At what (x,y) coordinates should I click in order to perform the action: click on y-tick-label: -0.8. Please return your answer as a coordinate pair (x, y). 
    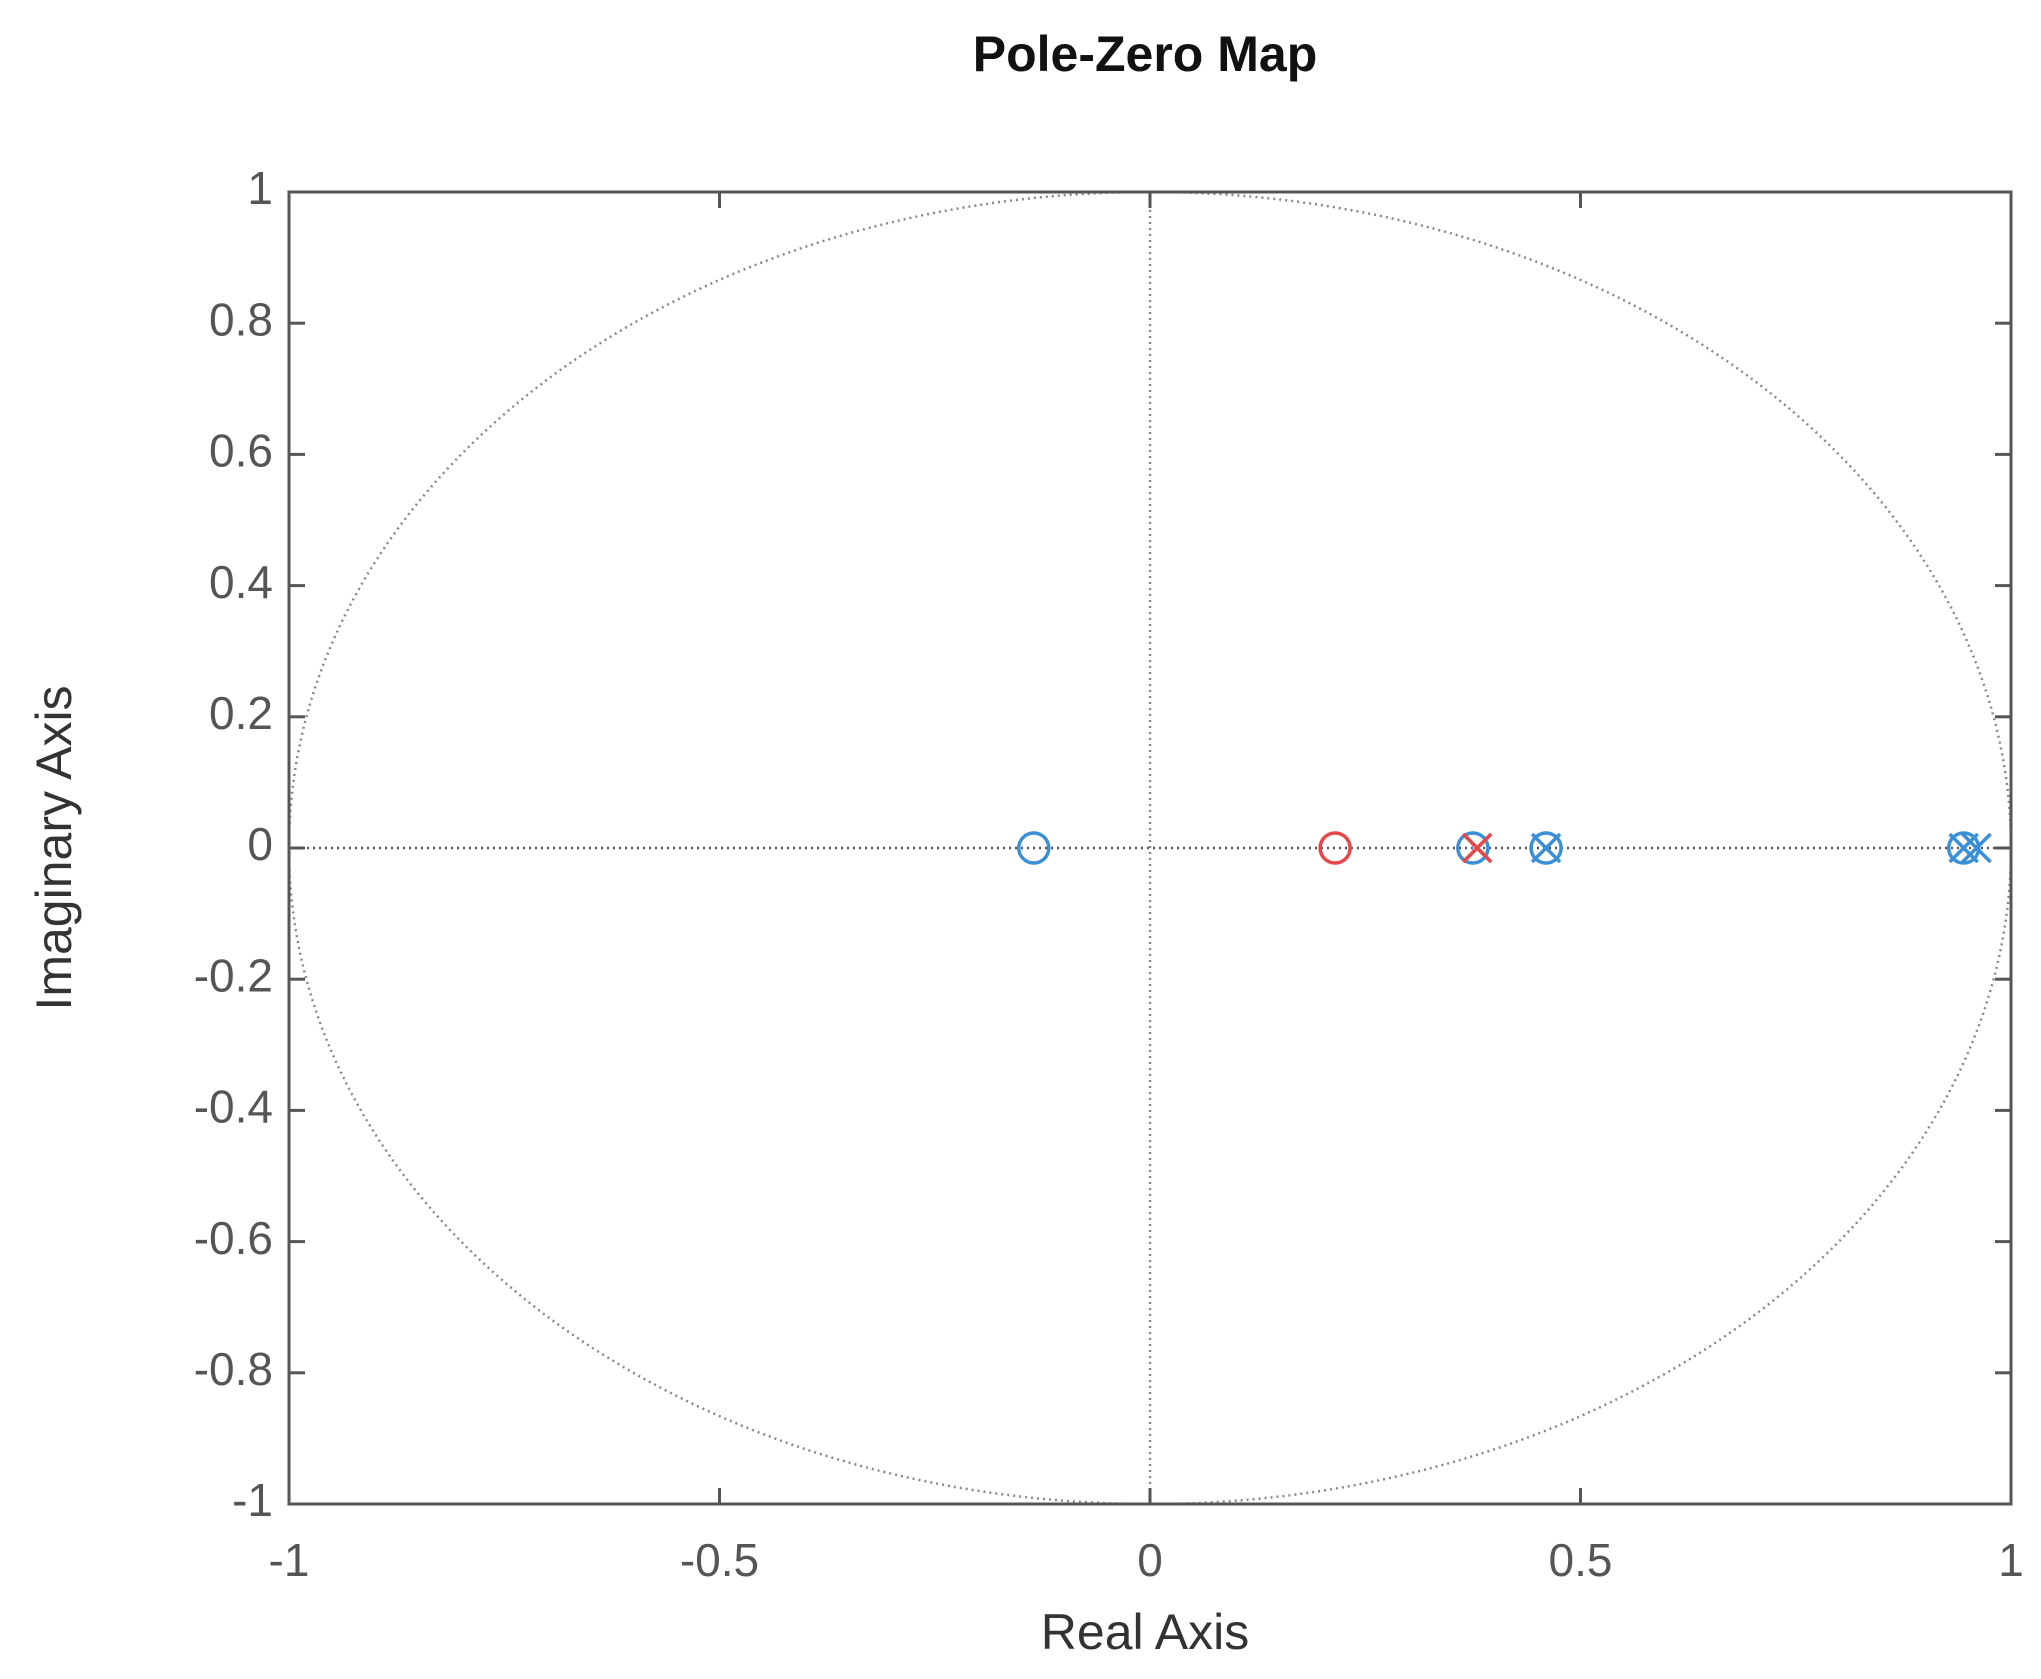
    Looking at the image, I should click on (233, 1369).